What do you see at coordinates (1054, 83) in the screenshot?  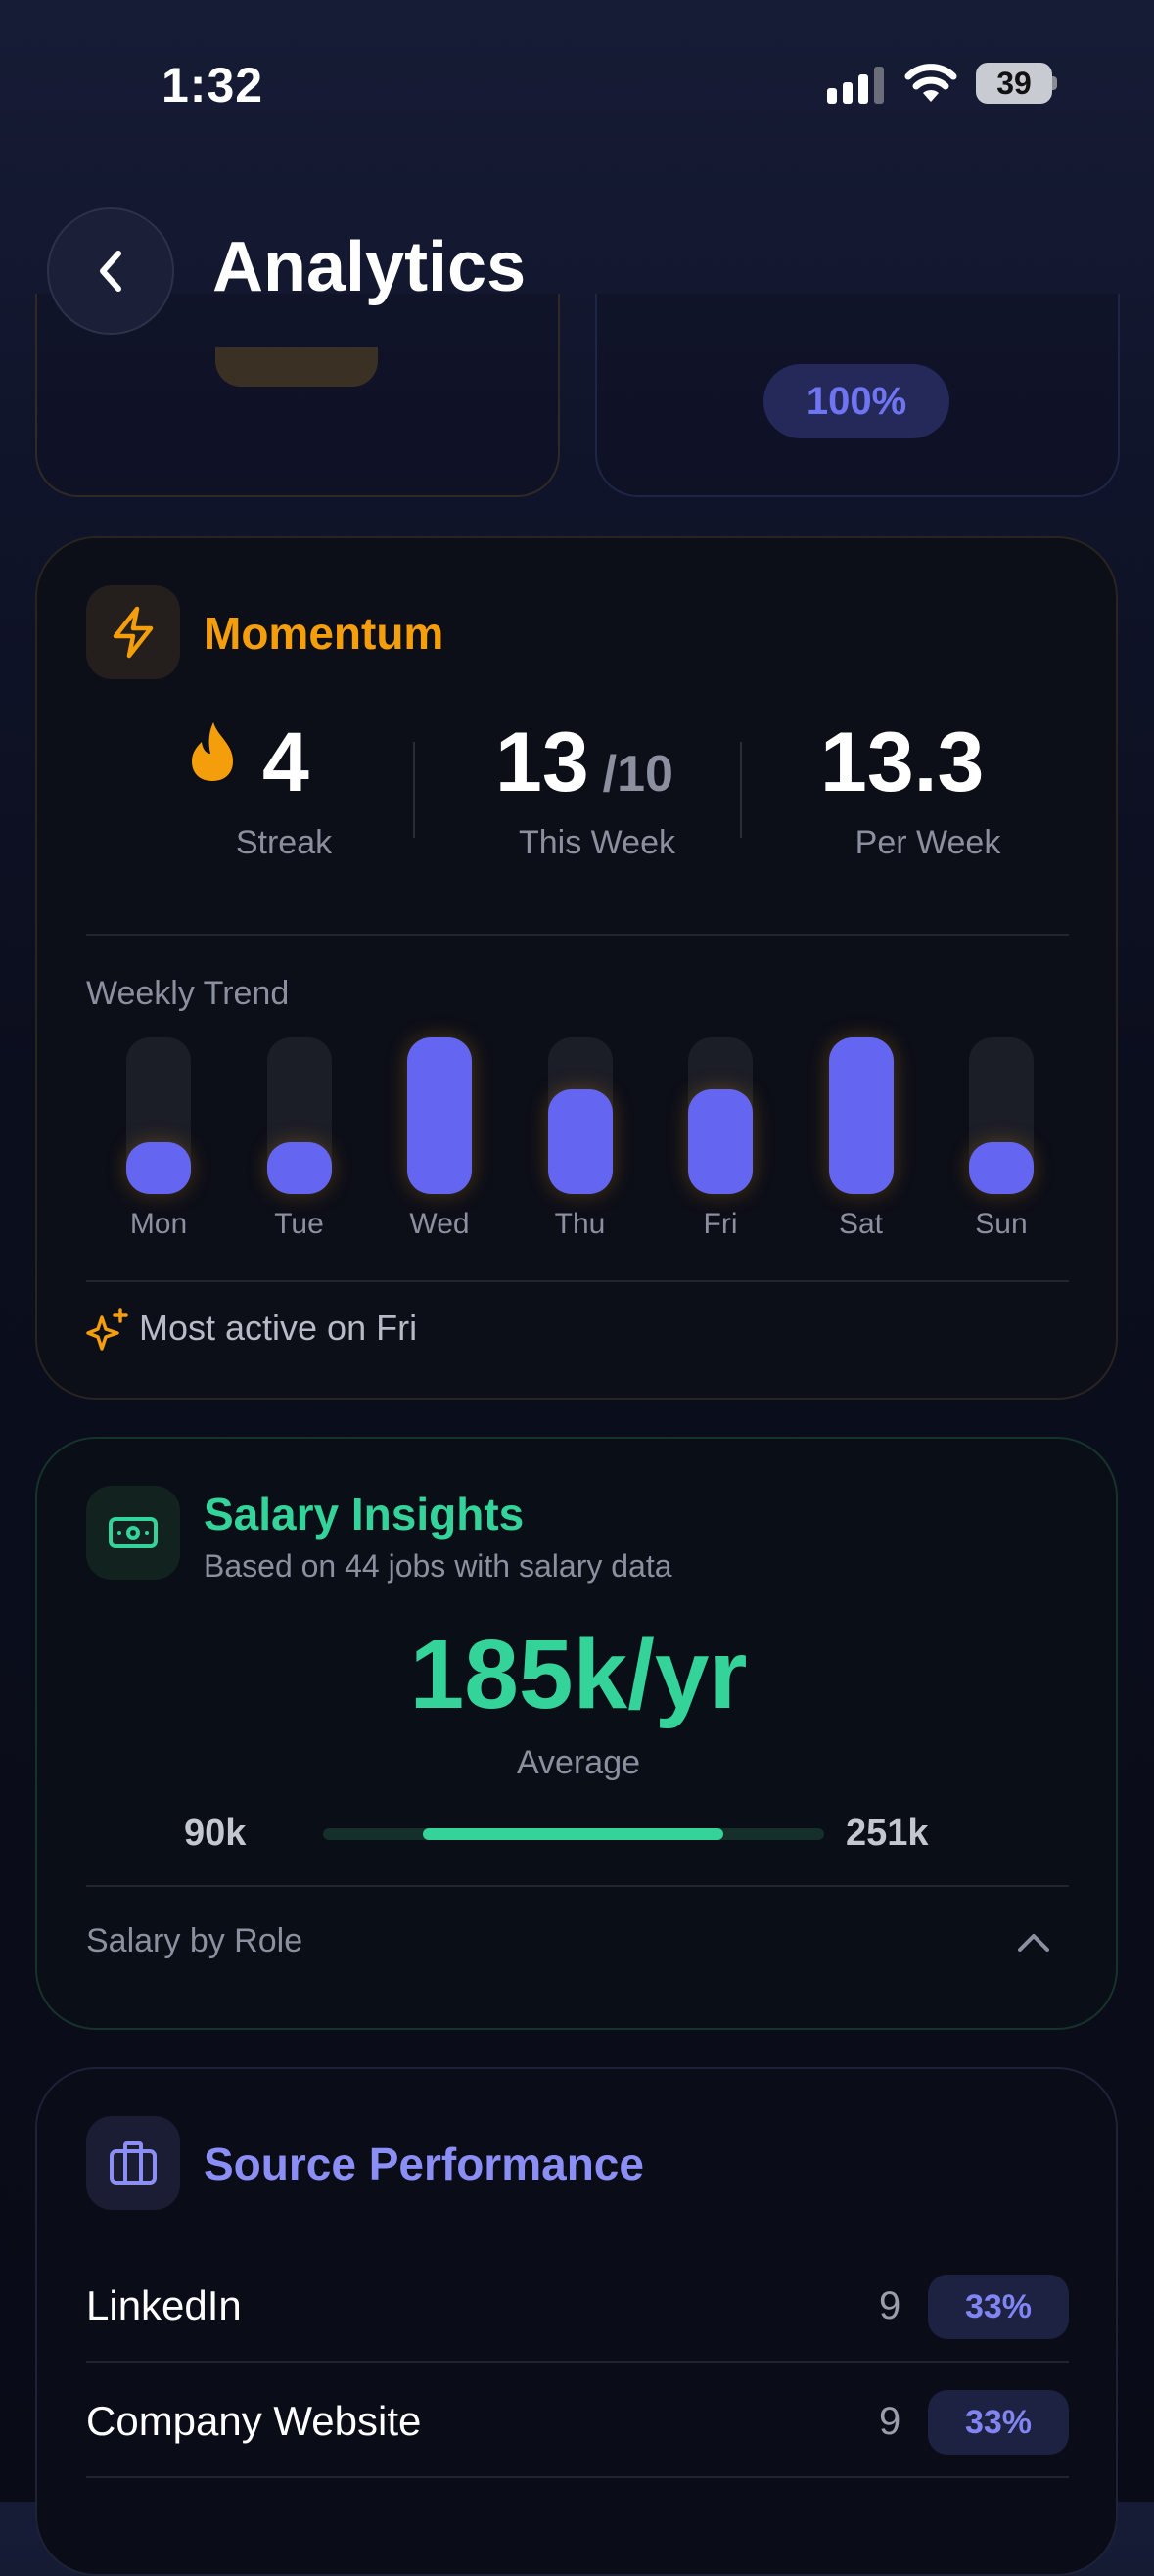 I see `battery-cap` at bounding box center [1054, 83].